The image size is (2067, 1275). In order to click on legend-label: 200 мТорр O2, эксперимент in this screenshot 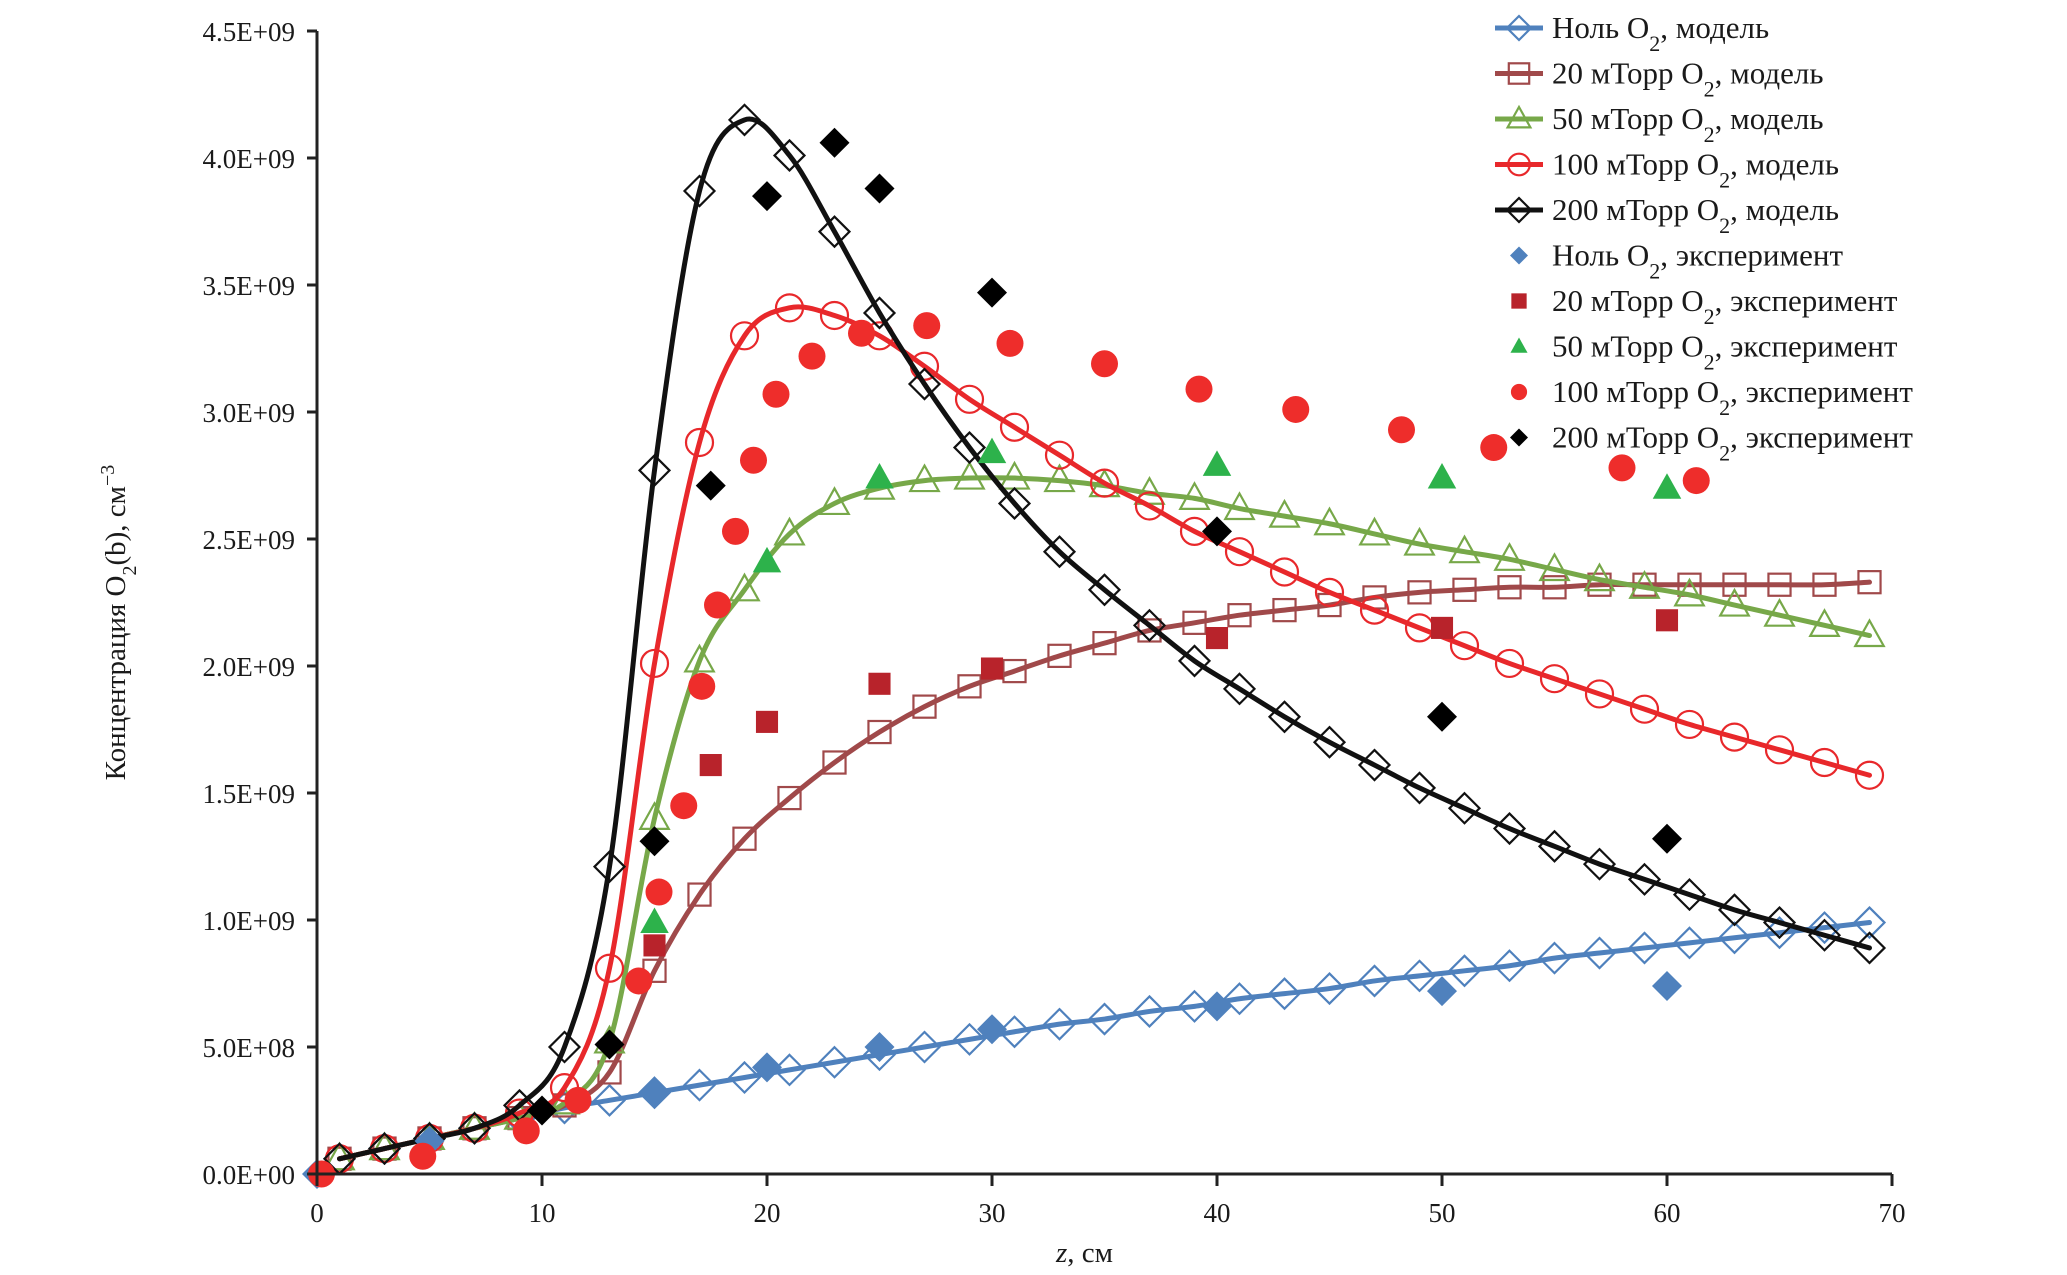, I will do `click(1732, 443)`.